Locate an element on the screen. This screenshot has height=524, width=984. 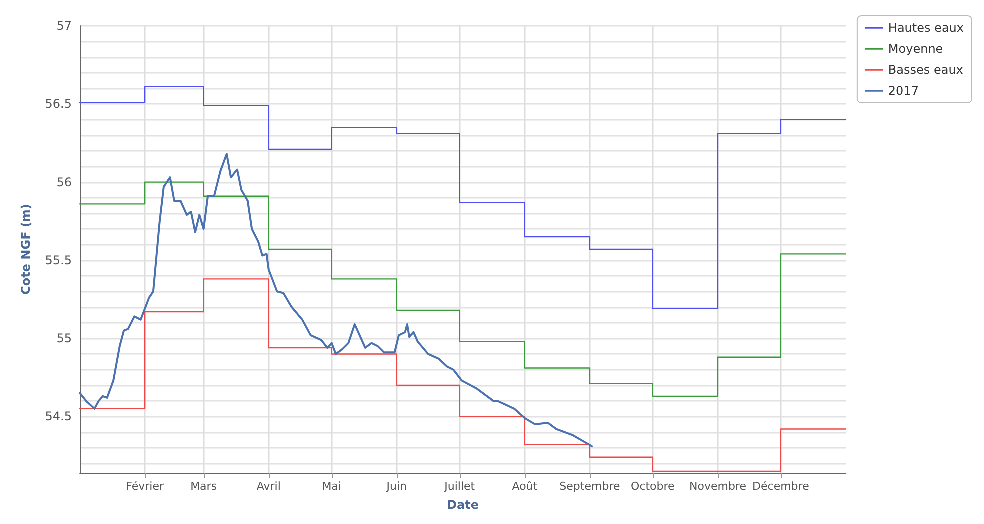
legend-label: Hautes eaux is located at coordinates (926, 28).